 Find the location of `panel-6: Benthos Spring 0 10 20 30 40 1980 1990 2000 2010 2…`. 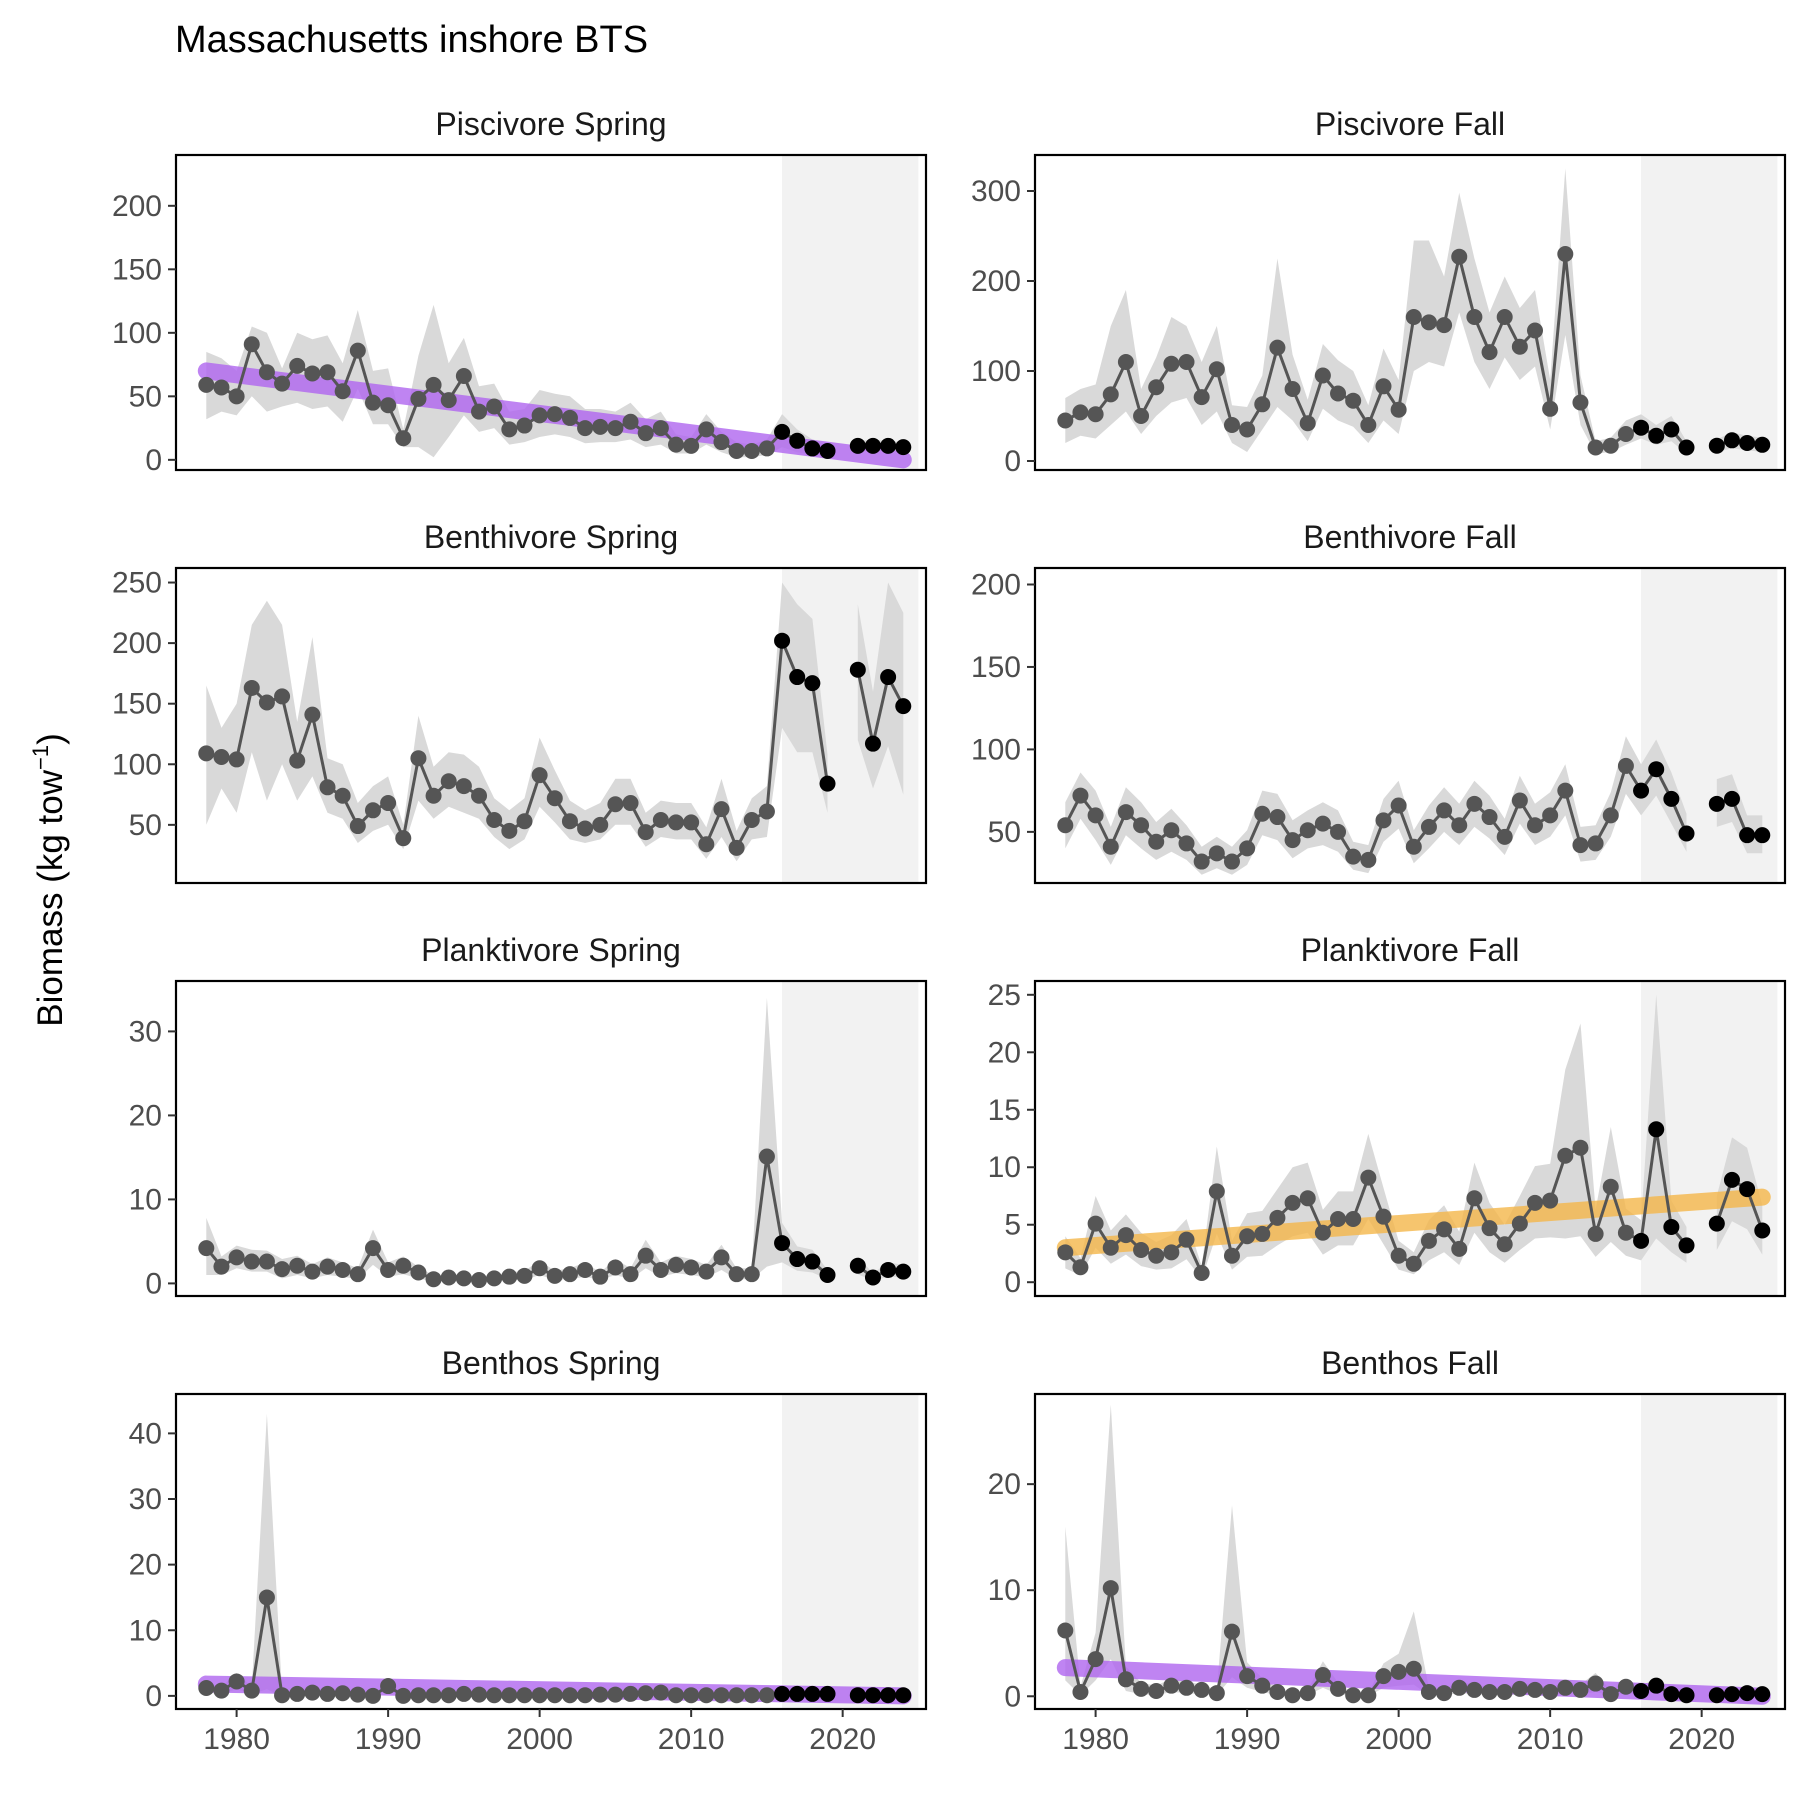

panel-6: Benthos Spring 0 10 20 30 40 1980 1990 2000 2010 2… is located at coordinates (528, 1550).